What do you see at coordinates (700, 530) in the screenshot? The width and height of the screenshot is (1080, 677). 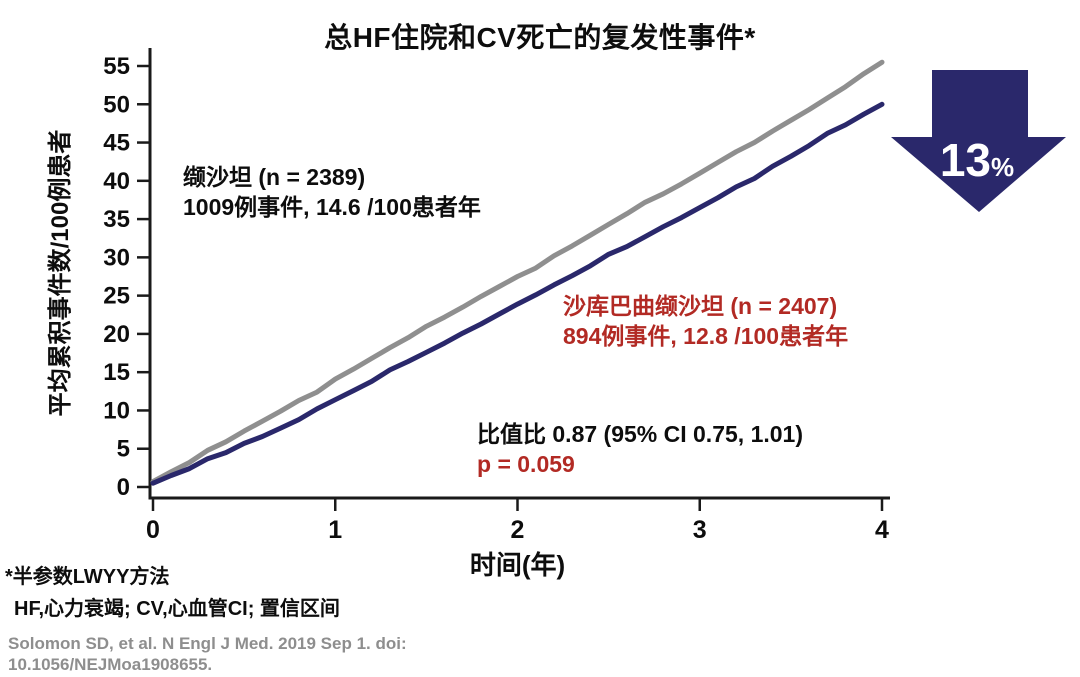 I see `x-tick-label: 3` at bounding box center [700, 530].